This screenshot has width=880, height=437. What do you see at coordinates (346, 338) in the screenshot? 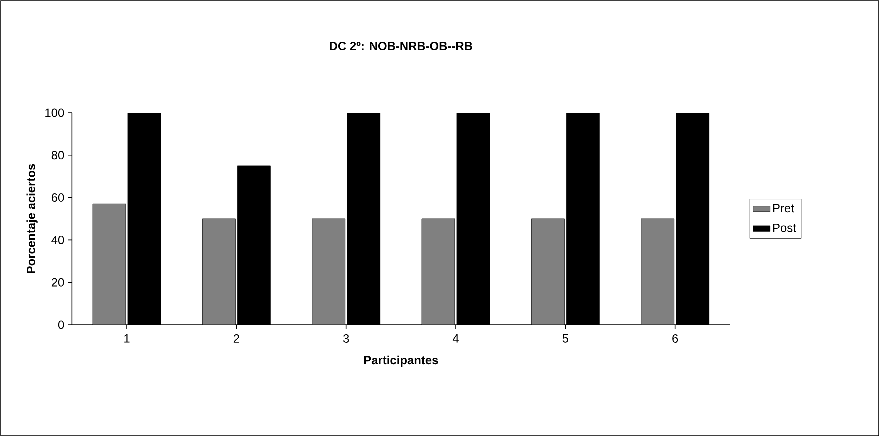
I see `x-tick-label: 3` at bounding box center [346, 338].